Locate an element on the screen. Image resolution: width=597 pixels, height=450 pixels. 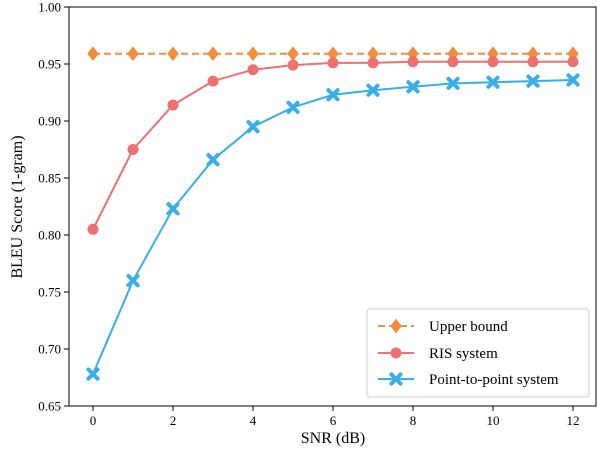
legend-box is located at coordinates (478, 353).